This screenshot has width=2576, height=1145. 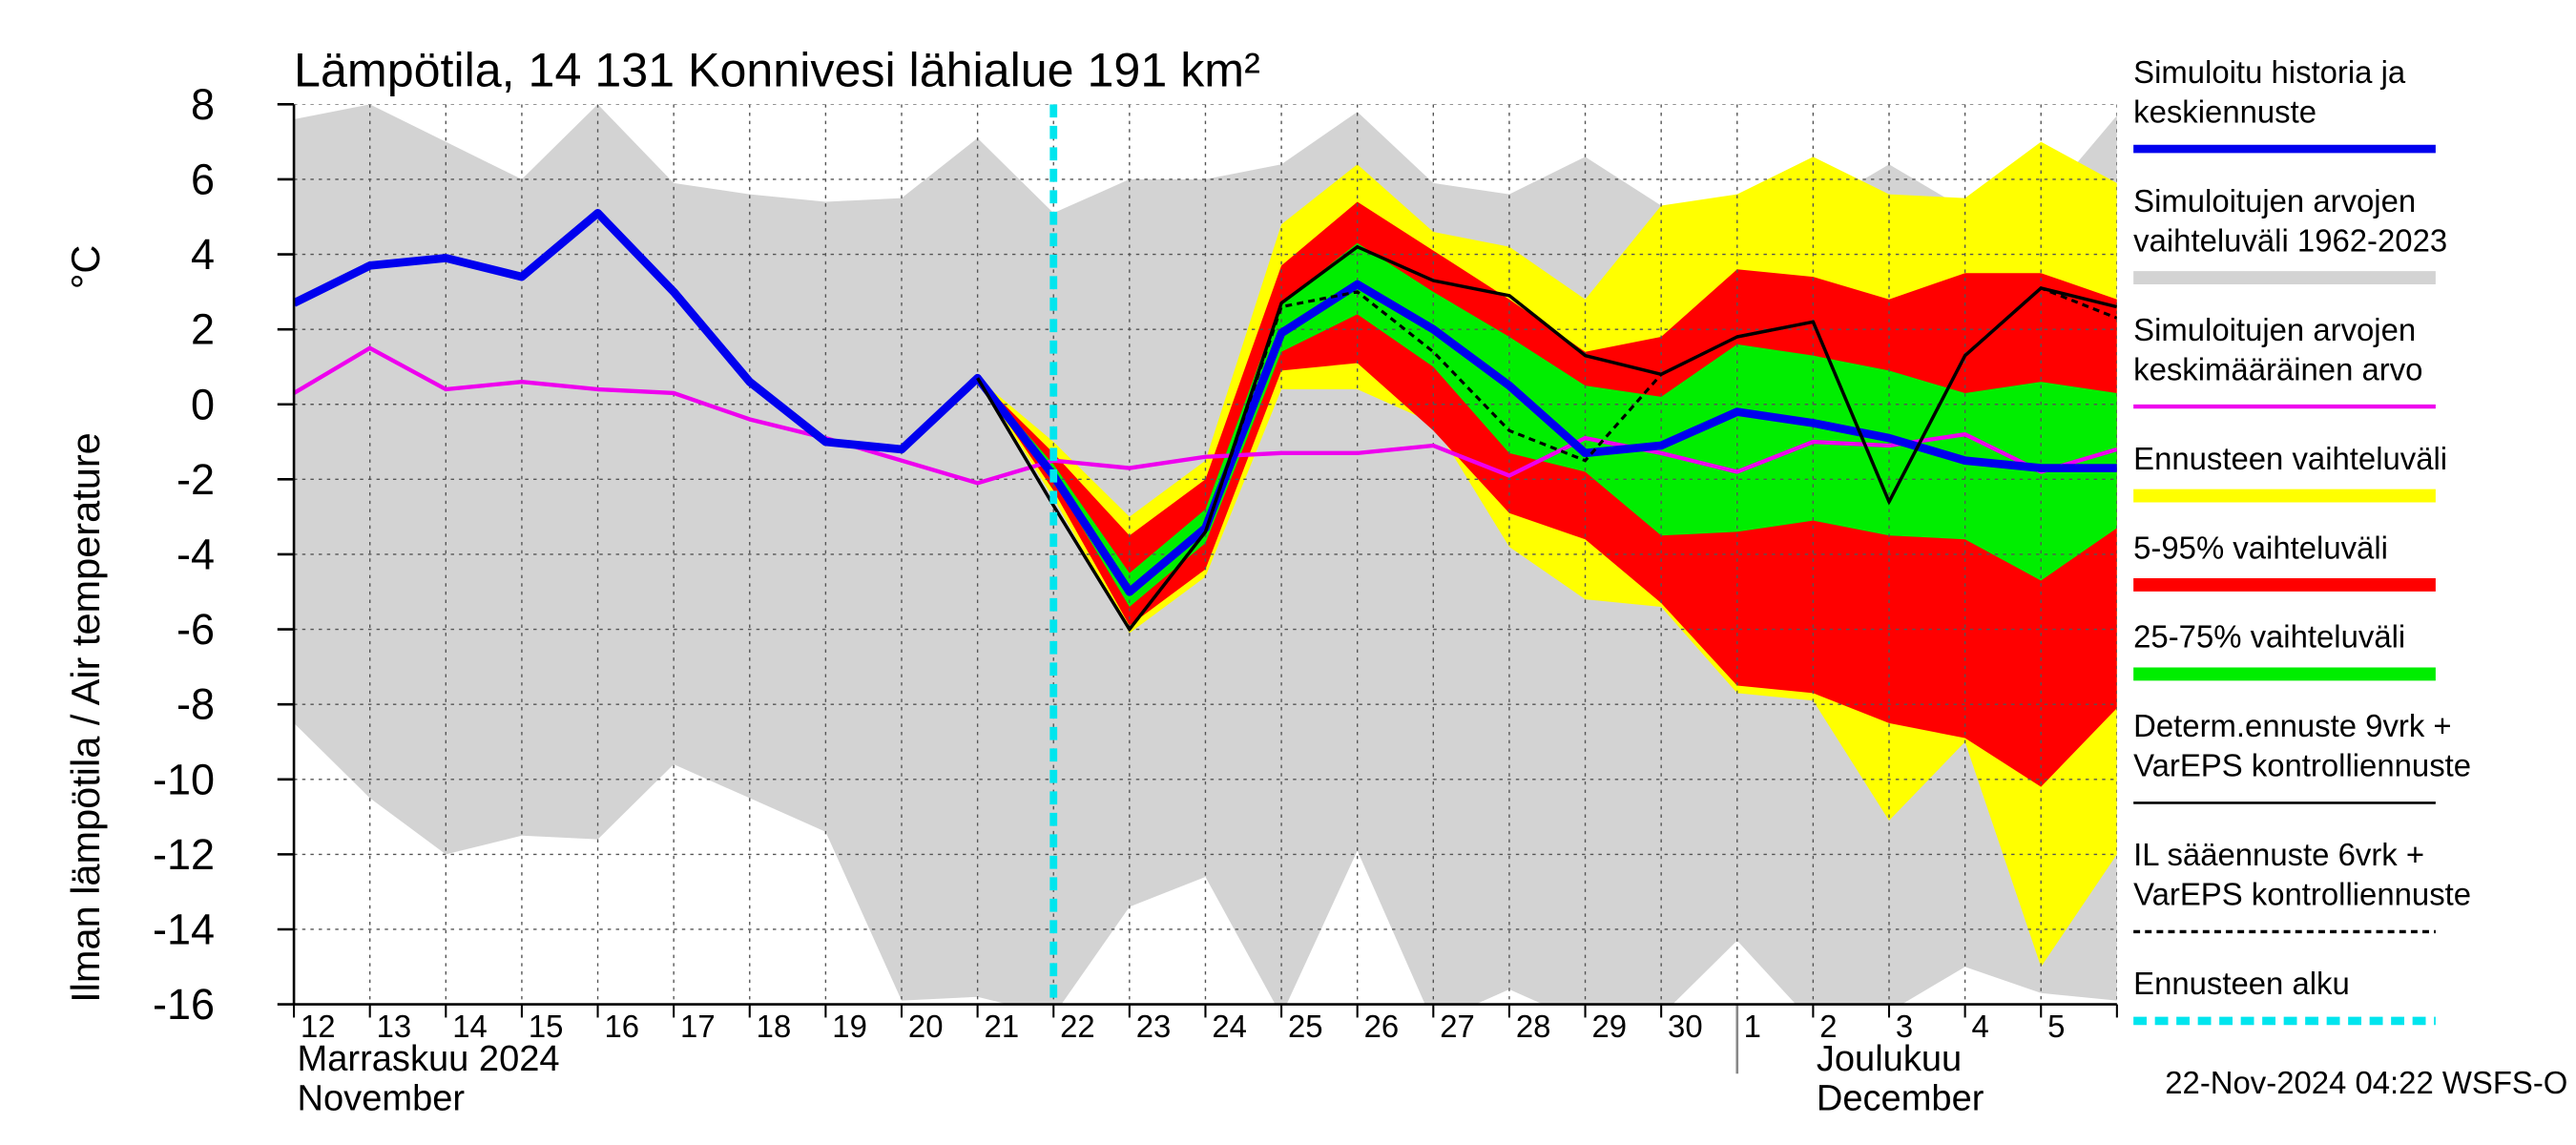 I want to click on y-tick-label: -2, so click(x=196, y=480).